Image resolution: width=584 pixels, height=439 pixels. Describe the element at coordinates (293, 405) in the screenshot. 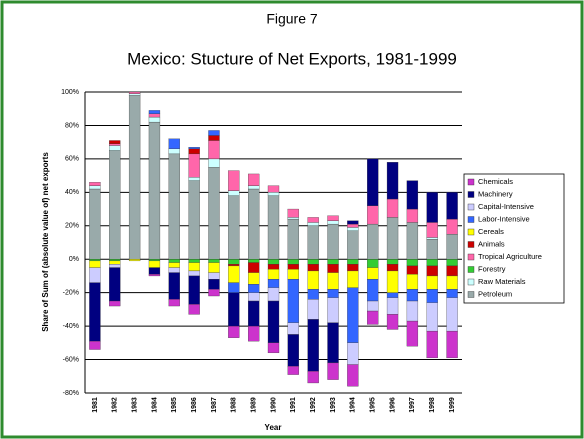

I see `x-tick-label: 1991` at that location.